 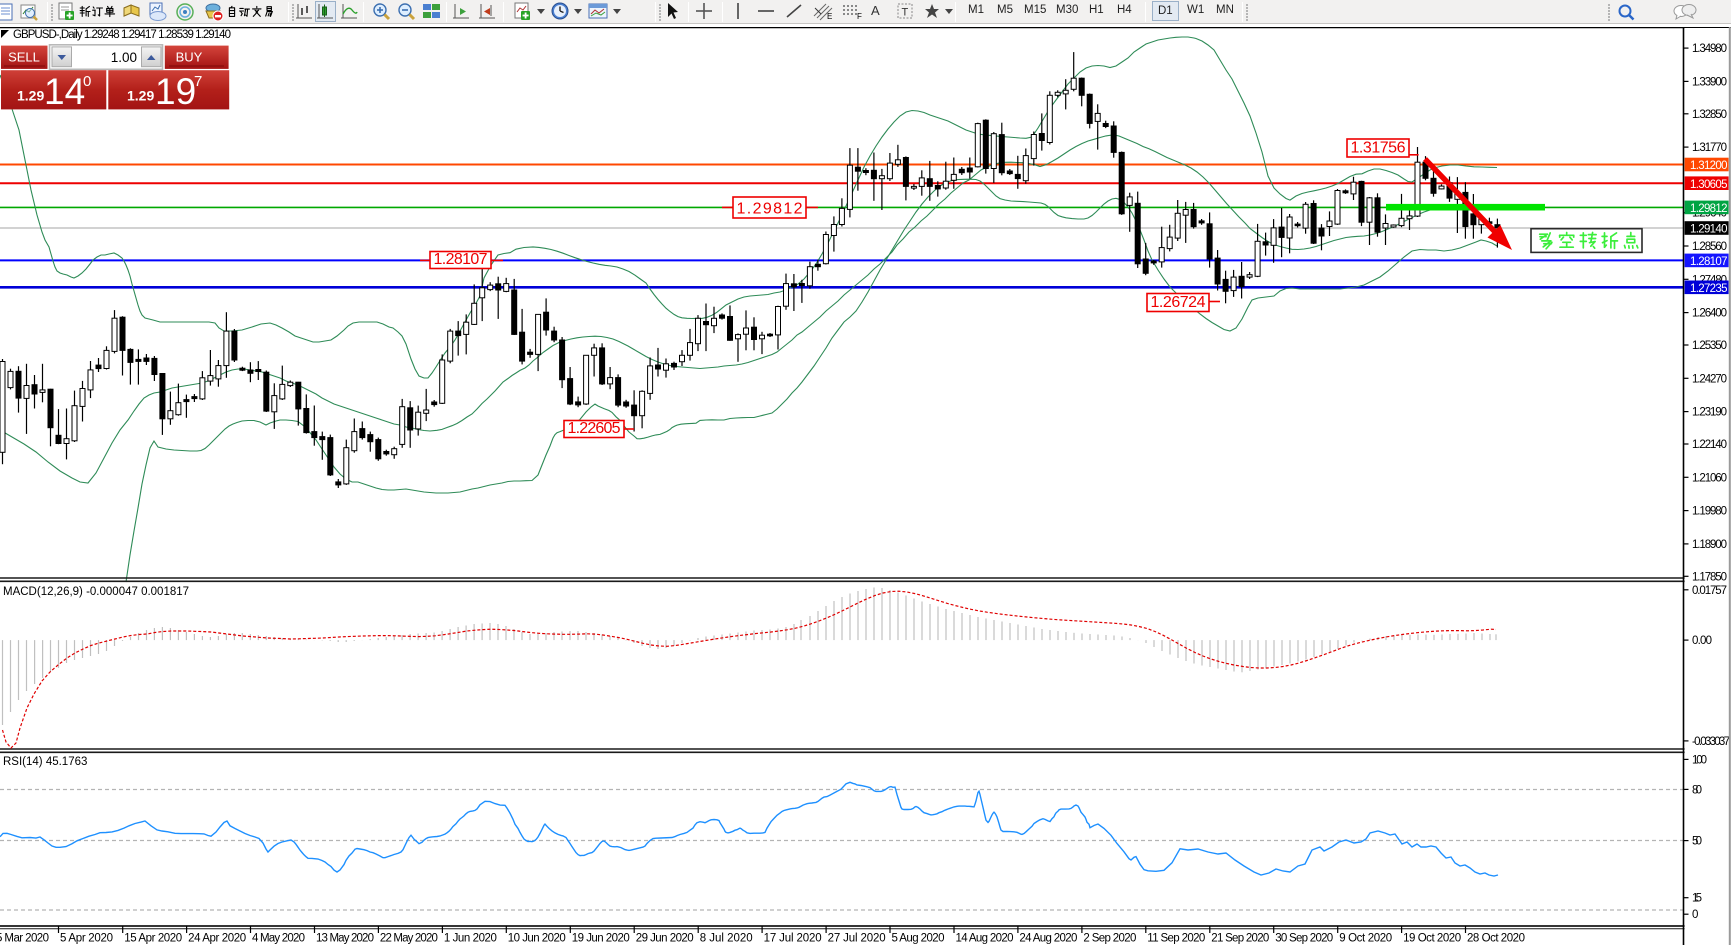 What do you see at coordinates (1709, 478) in the screenshot?
I see `svg-text: 1.21060` at bounding box center [1709, 478].